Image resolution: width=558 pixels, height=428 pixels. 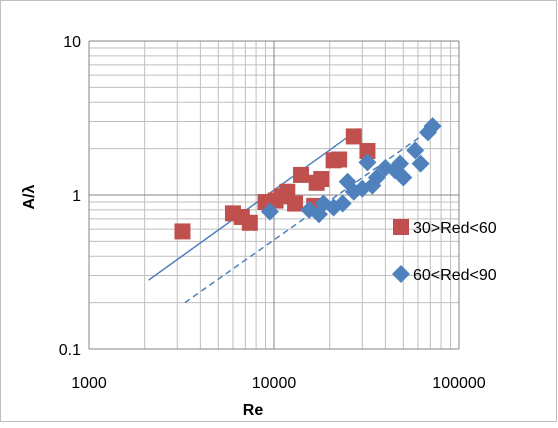 What do you see at coordinates (455, 228) in the screenshot?
I see `legend-label: 30>Red<60` at bounding box center [455, 228].